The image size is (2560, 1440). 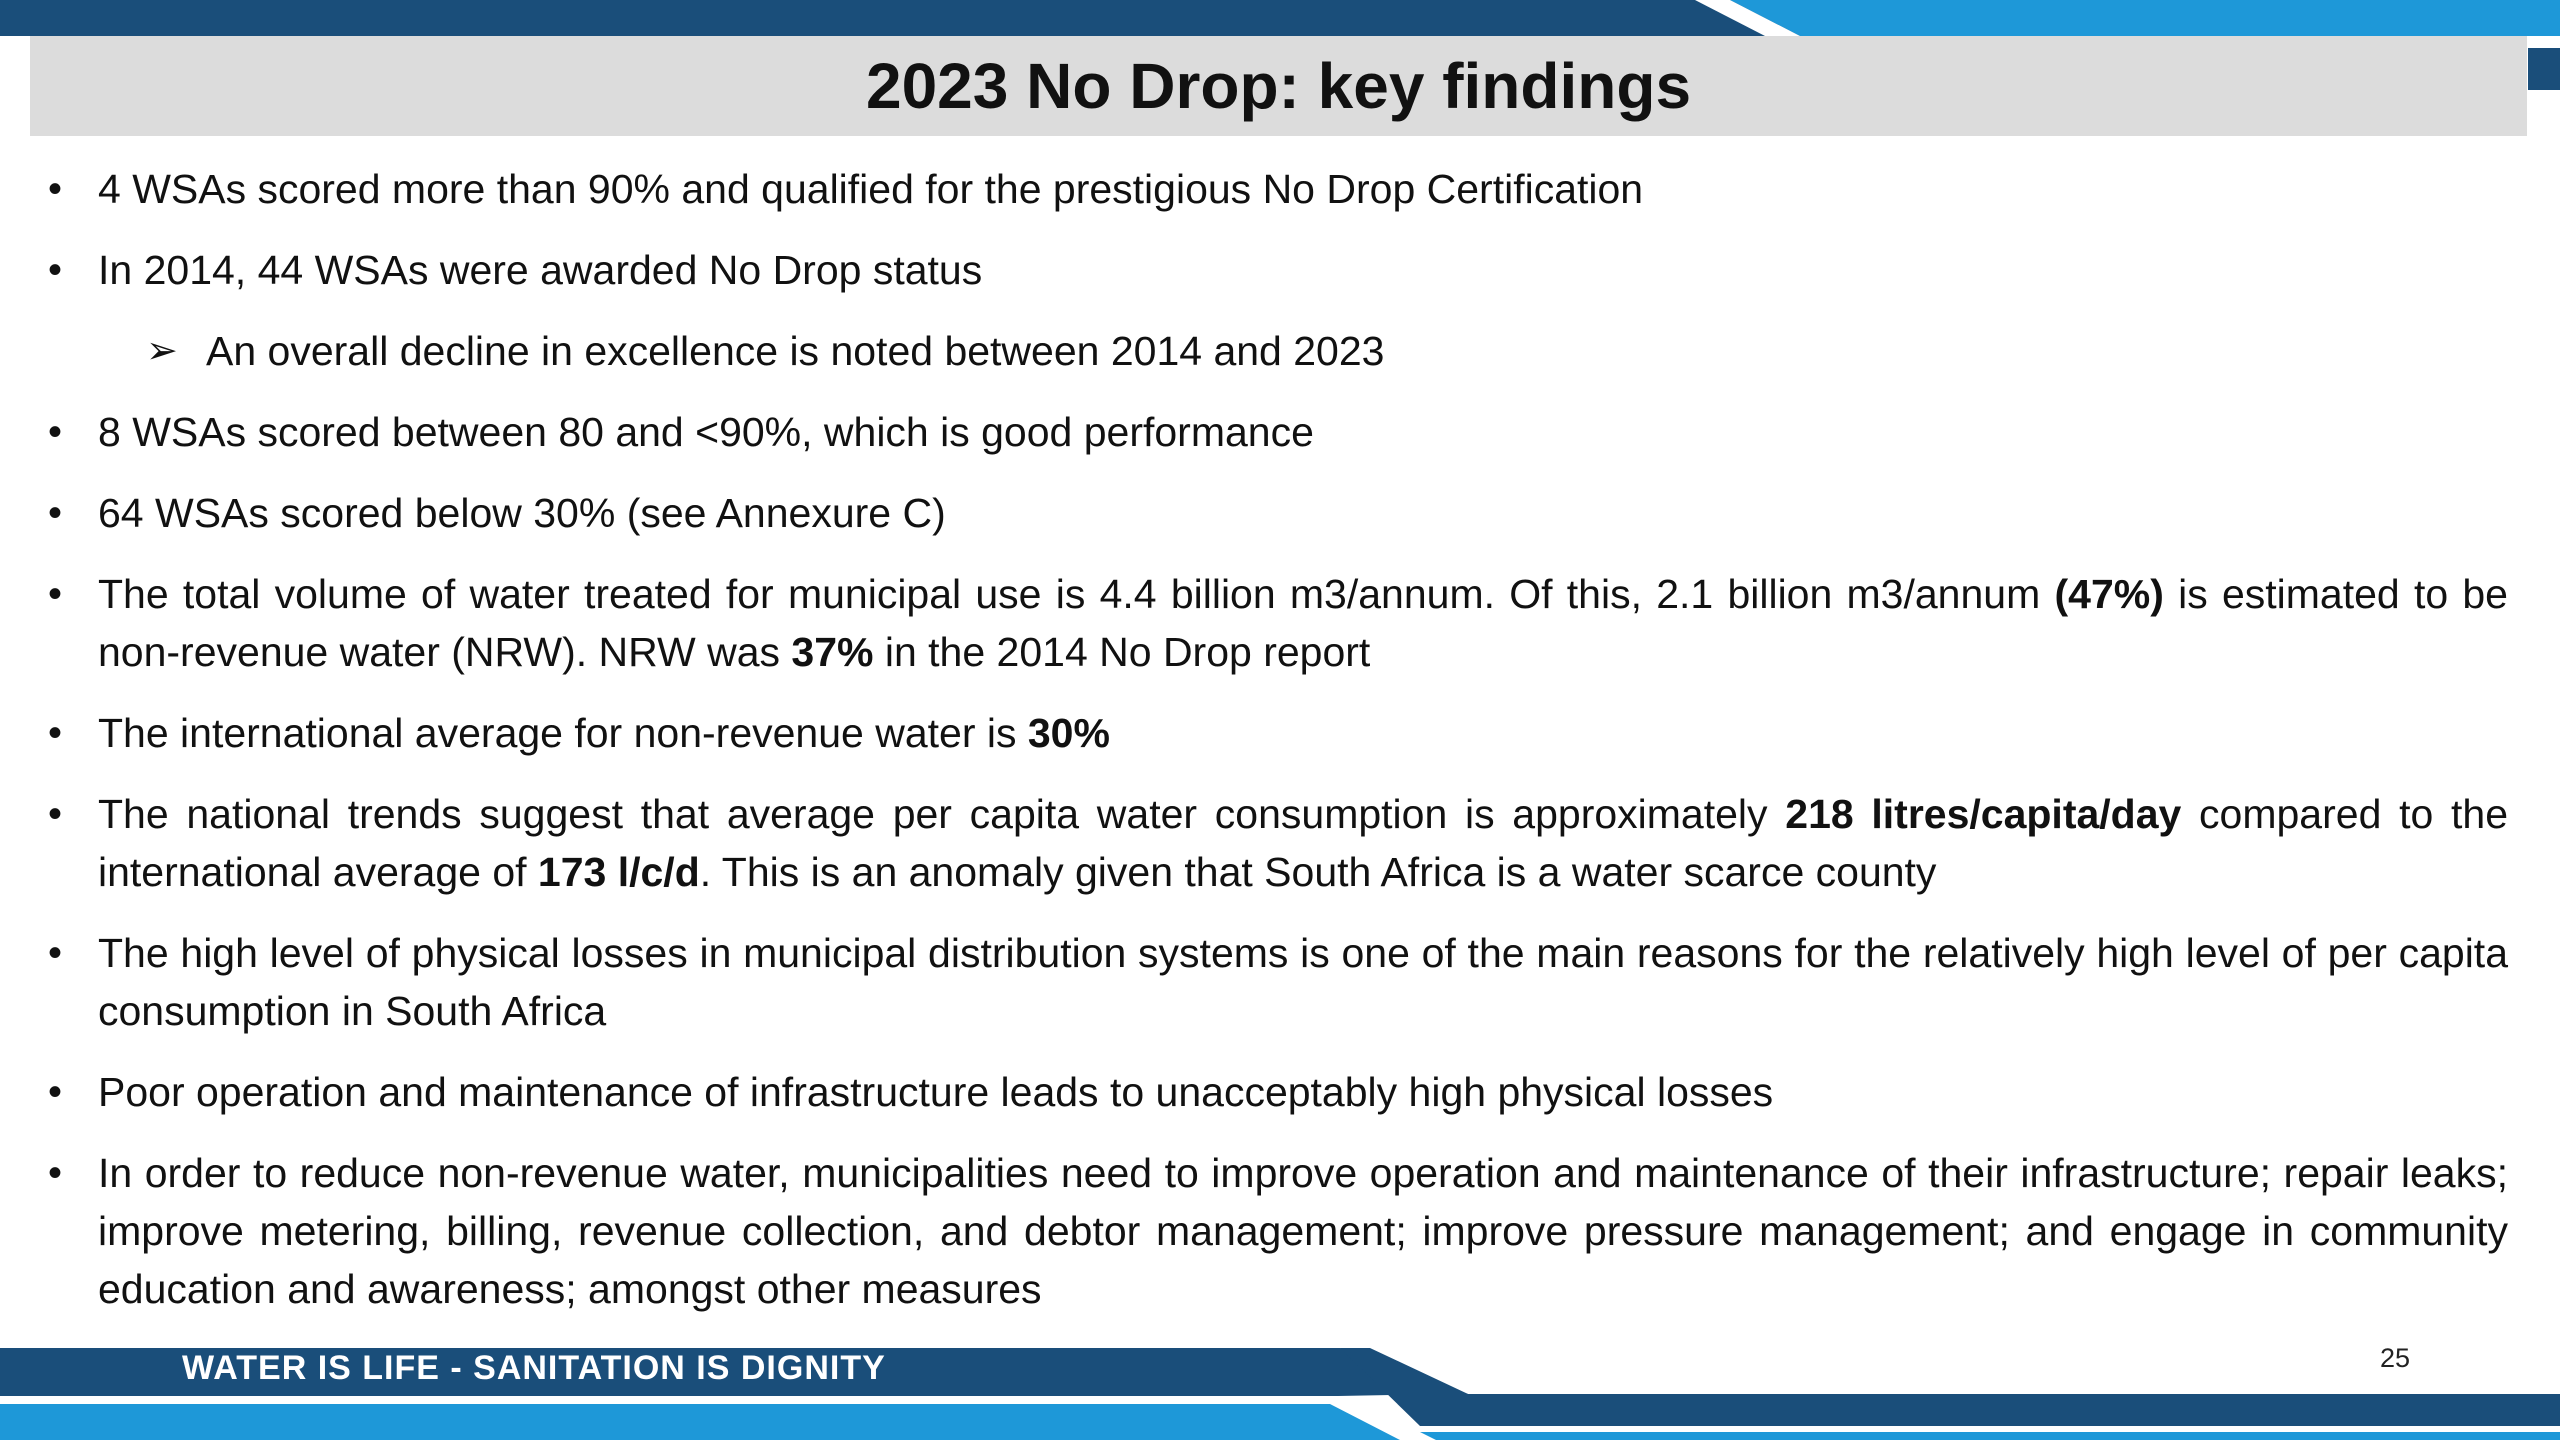 What do you see at coordinates (1950, 1387) in the screenshot?
I see `footer-band-dark-right` at bounding box center [1950, 1387].